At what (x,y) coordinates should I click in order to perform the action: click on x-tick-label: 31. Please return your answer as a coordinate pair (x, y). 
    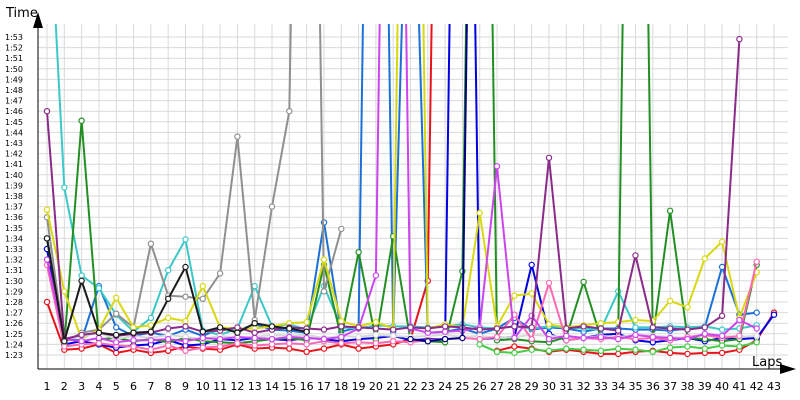
    Looking at the image, I should click on (566, 386).